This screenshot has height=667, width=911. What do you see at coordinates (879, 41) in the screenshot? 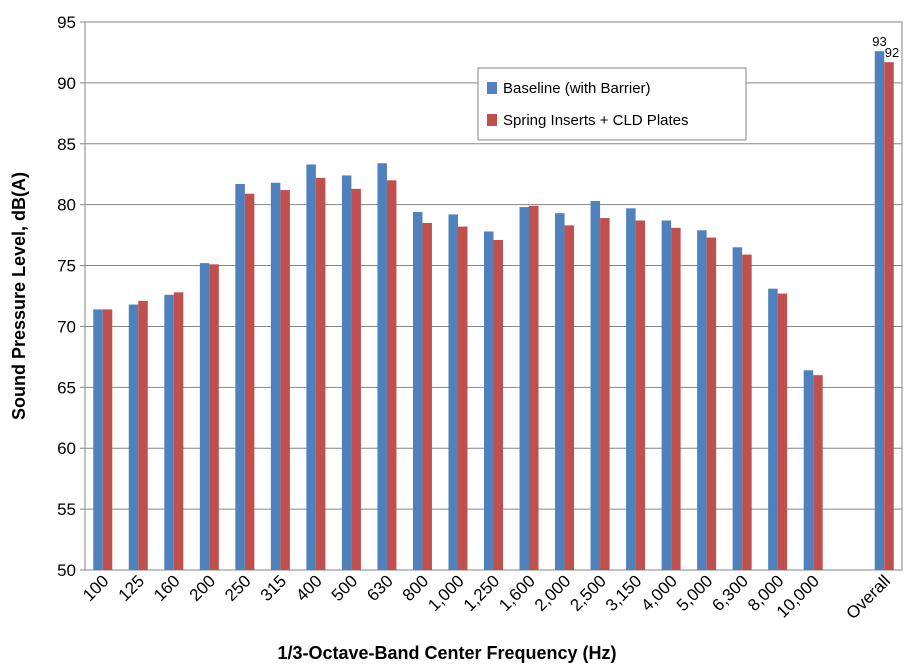
I see `data-label: 93` at bounding box center [879, 41].